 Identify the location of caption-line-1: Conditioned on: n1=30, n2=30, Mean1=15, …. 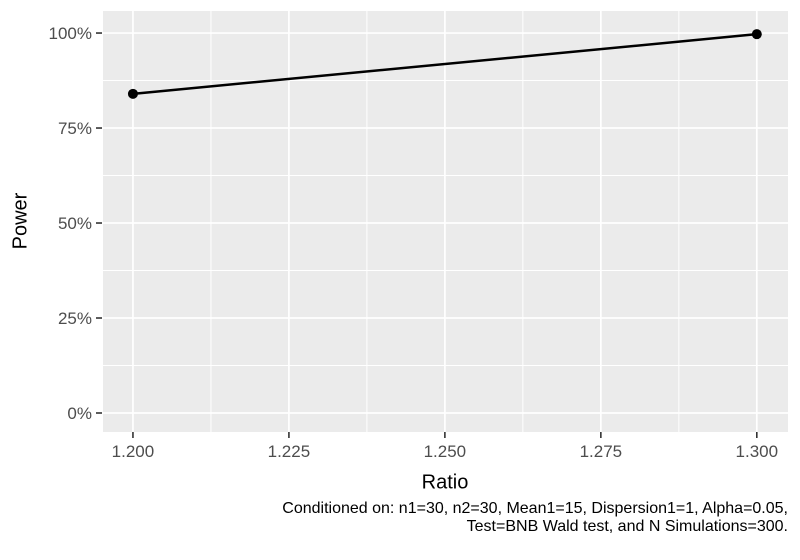
(535, 508).